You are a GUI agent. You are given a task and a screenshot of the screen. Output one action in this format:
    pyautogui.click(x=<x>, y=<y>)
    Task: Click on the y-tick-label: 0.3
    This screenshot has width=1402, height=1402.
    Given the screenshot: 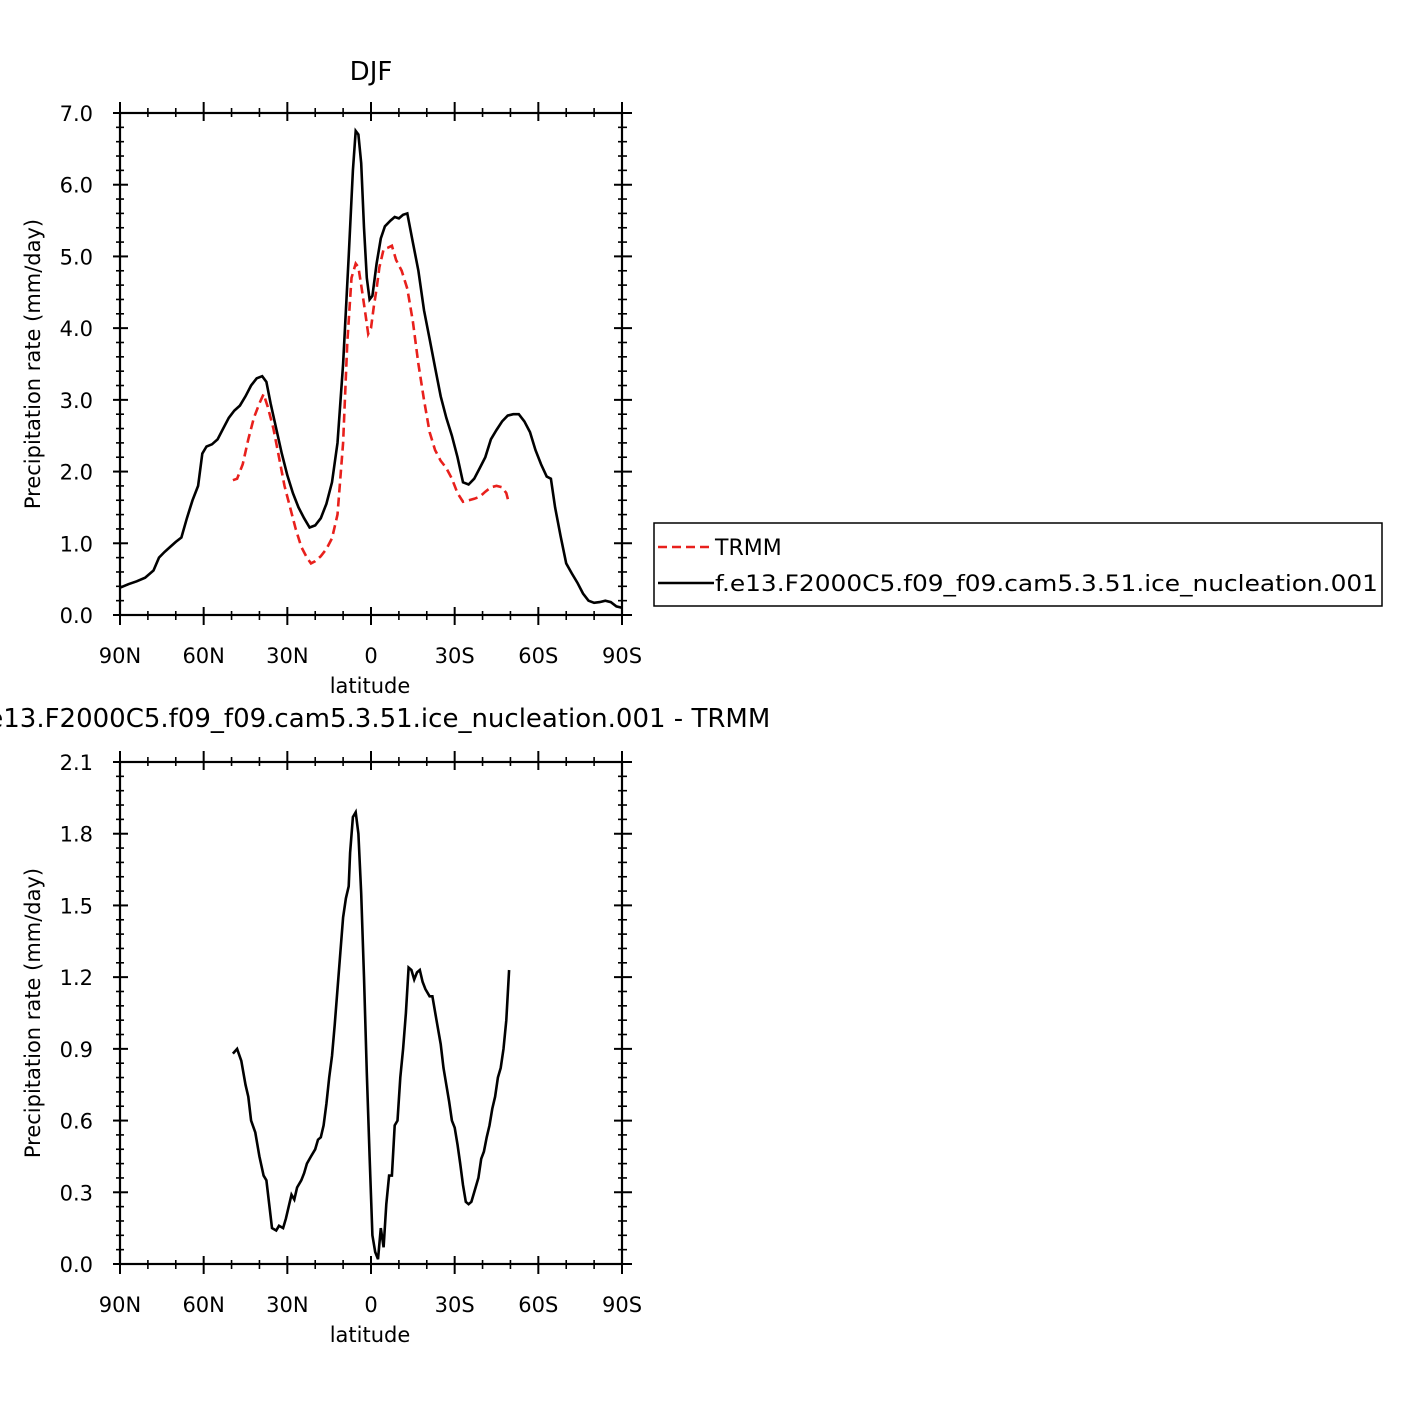 What is the action you would take?
    pyautogui.click(x=76, y=1193)
    